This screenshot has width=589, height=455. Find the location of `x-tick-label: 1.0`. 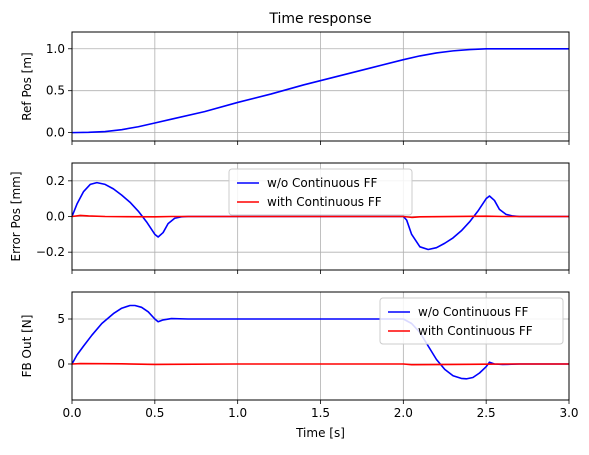

x-tick-label: 1.0 is located at coordinates (237, 413).